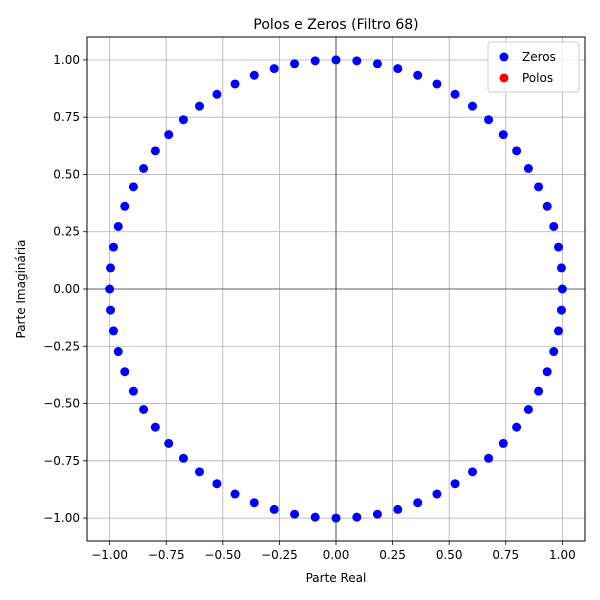 The height and width of the screenshot is (600, 600). I want to click on legend-label-polos: Polos, so click(537, 78).